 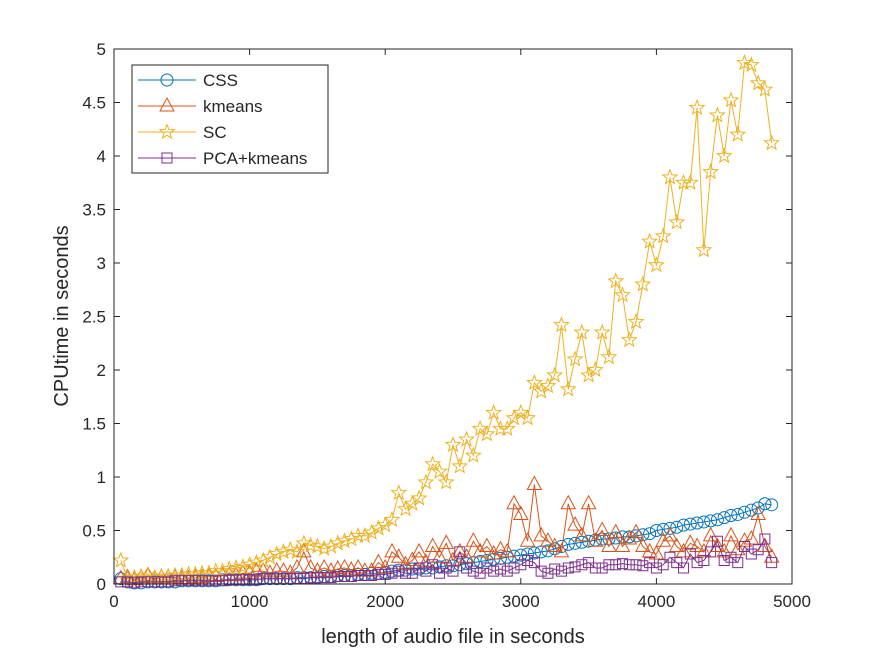 I want to click on y-tick-label: 2.5, so click(x=94, y=317).